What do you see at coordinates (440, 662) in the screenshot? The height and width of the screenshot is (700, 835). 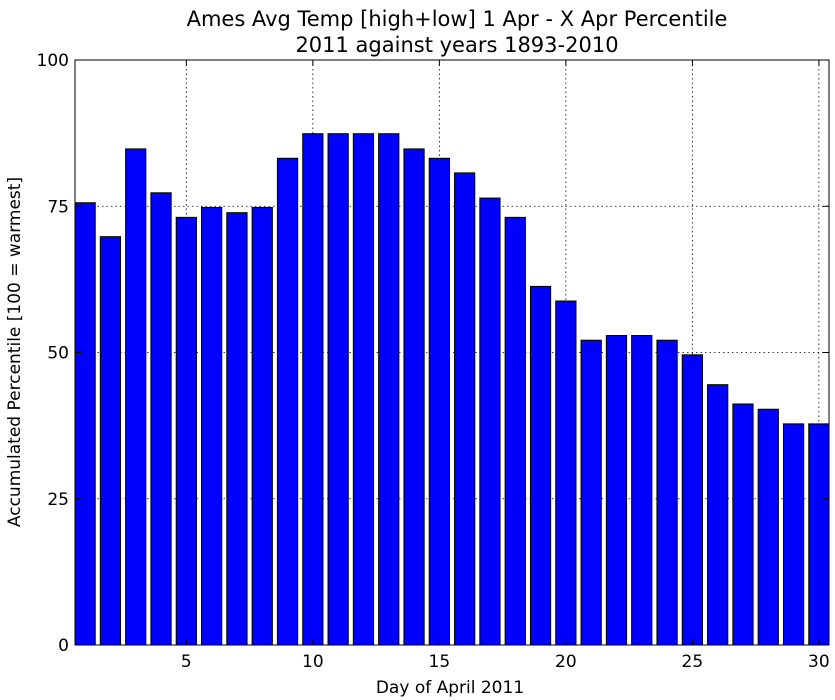 I see `x-tick-label: 15` at bounding box center [440, 662].